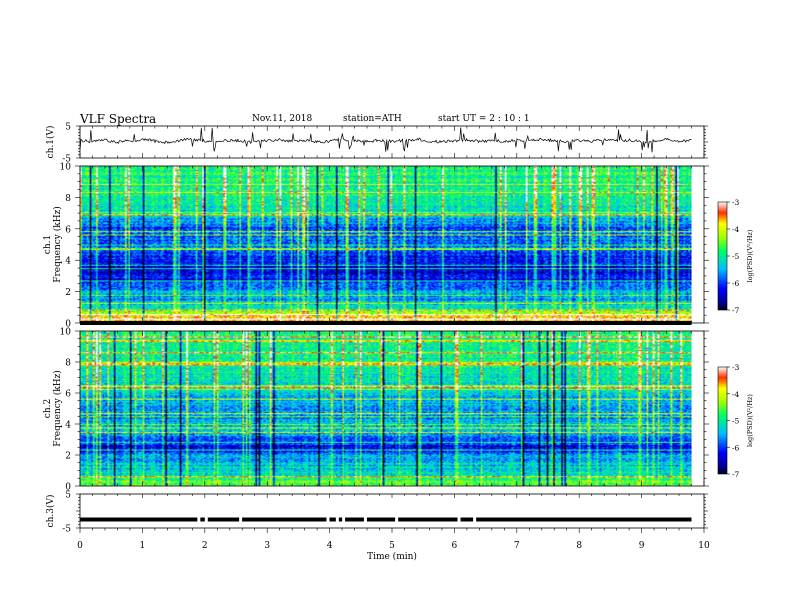  What do you see at coordinates (68, 426) in the screenshot?
I see `ch2-spectrogram-ytick-label: 4` at bounding box center [68, 426].